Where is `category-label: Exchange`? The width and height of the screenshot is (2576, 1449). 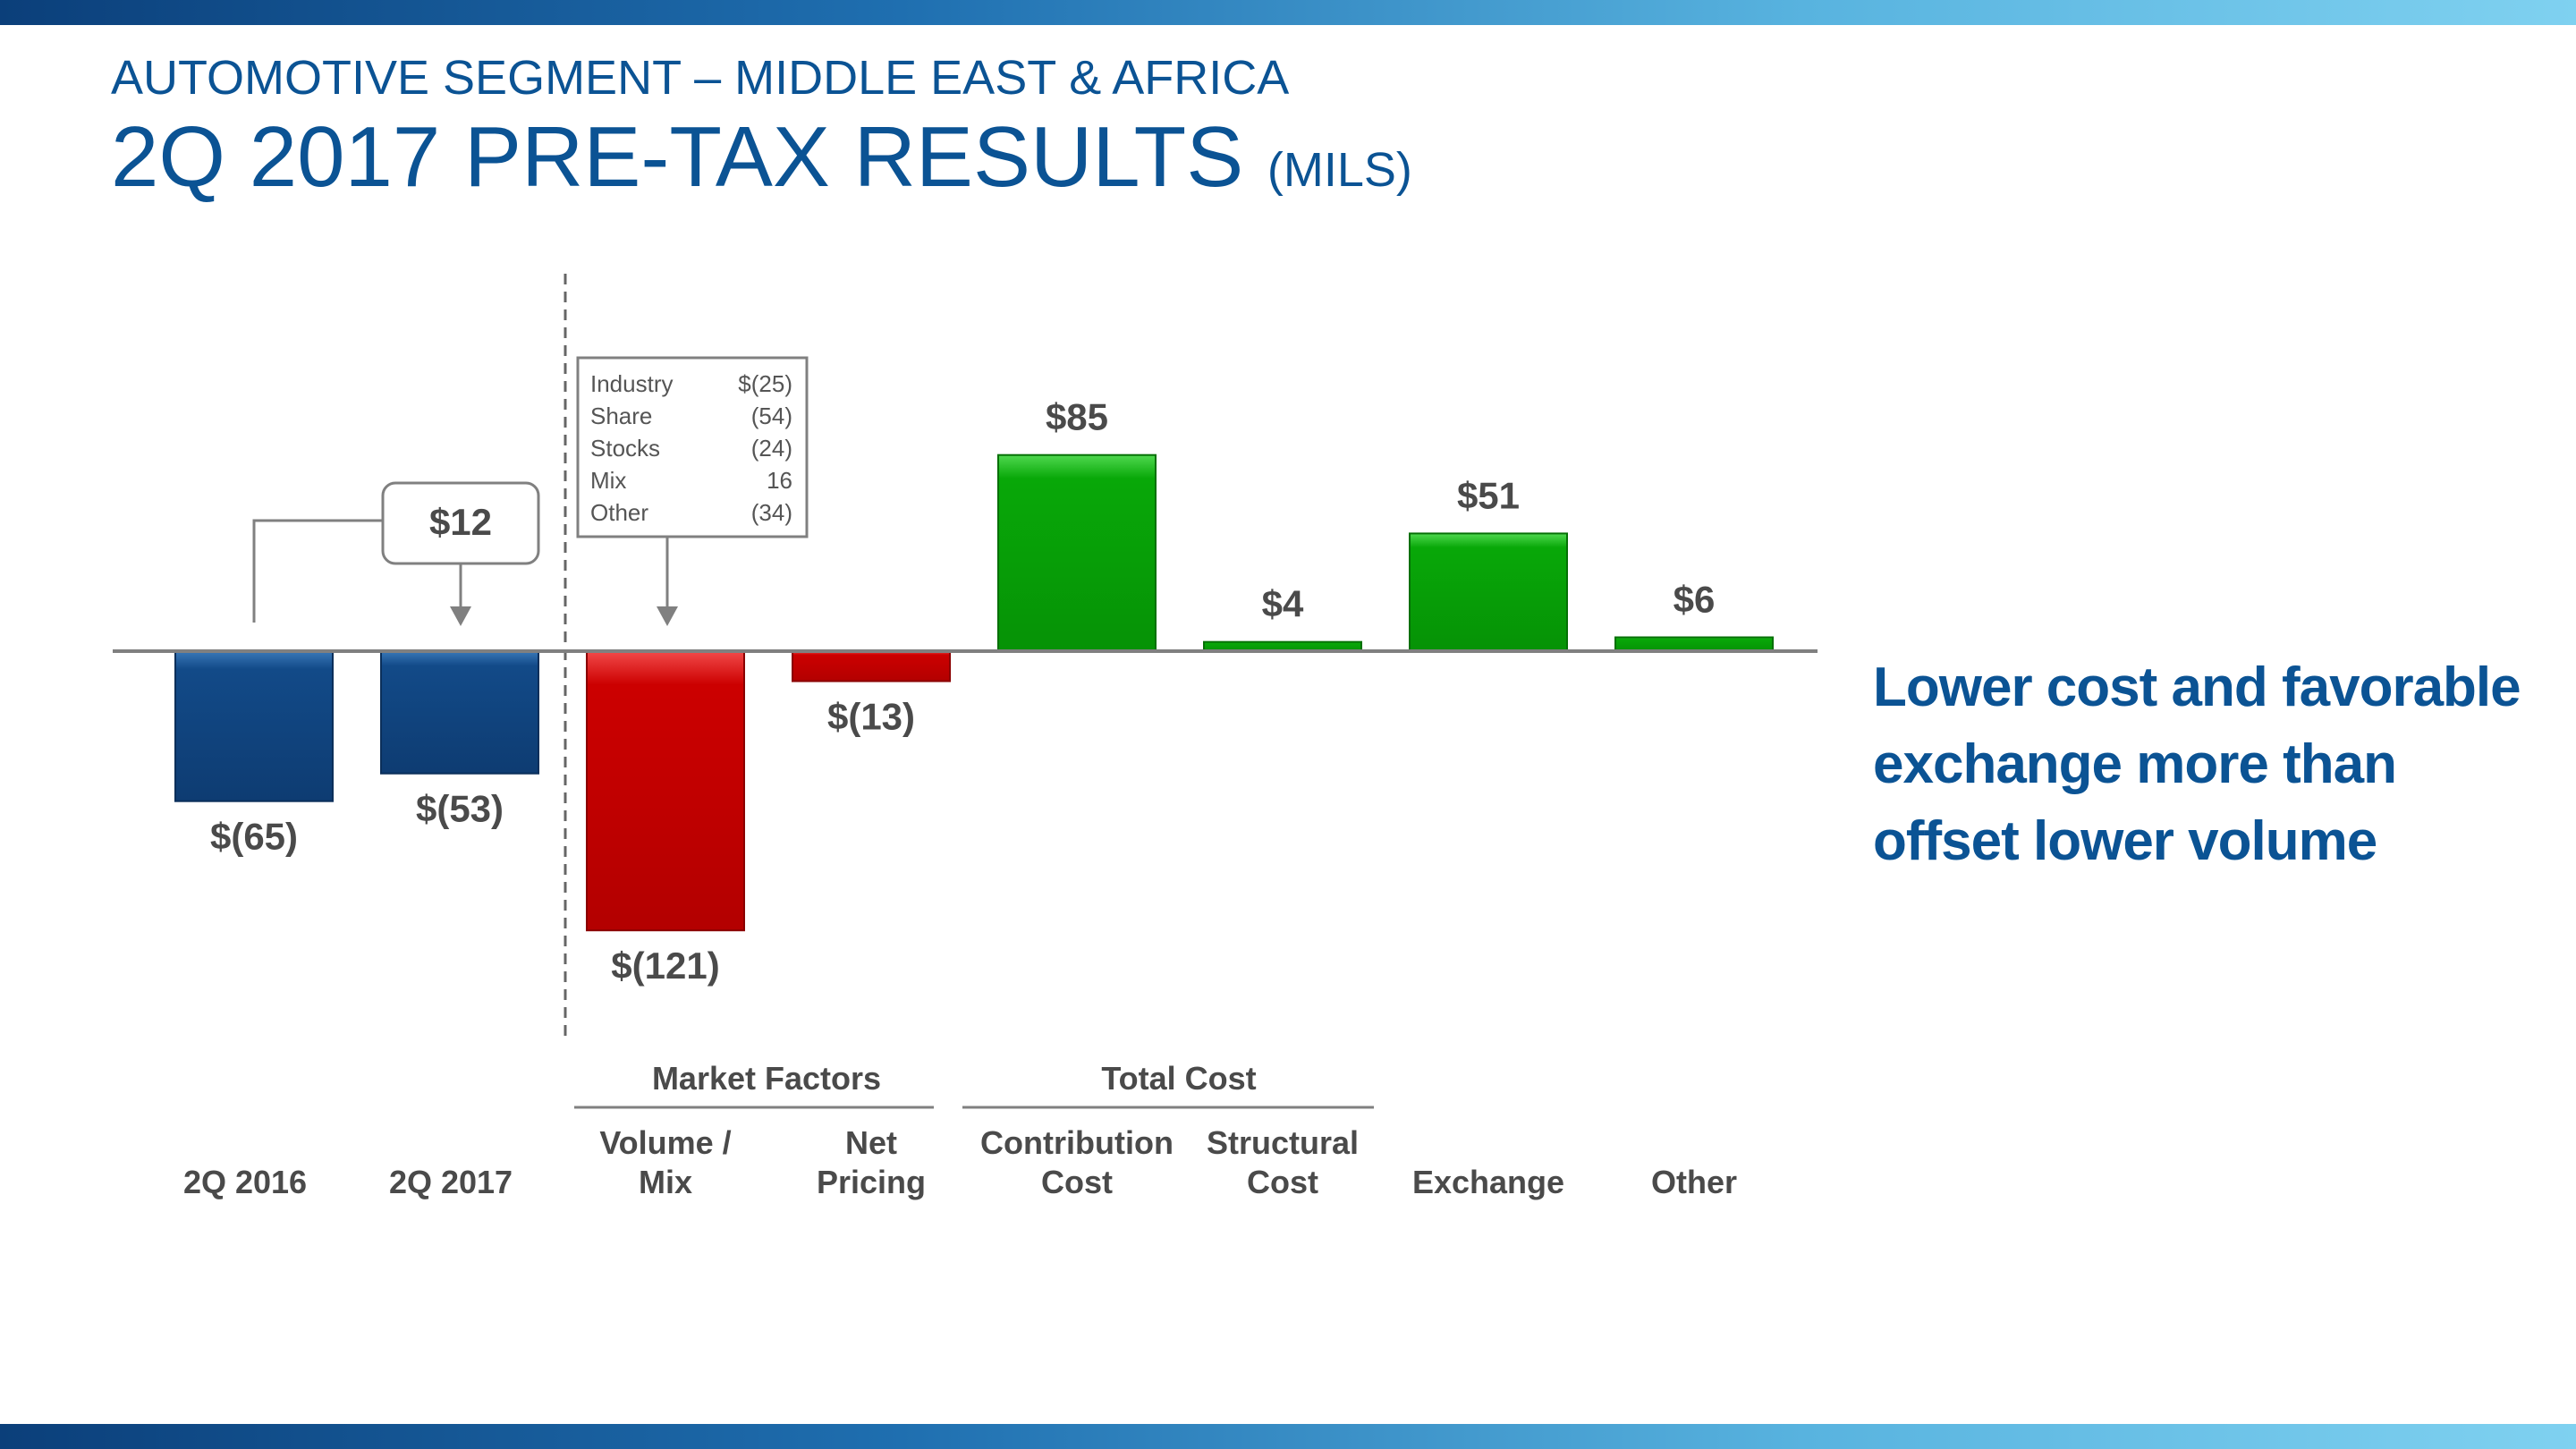
category-label: Exchange is located at coordinates (1488, 1182).